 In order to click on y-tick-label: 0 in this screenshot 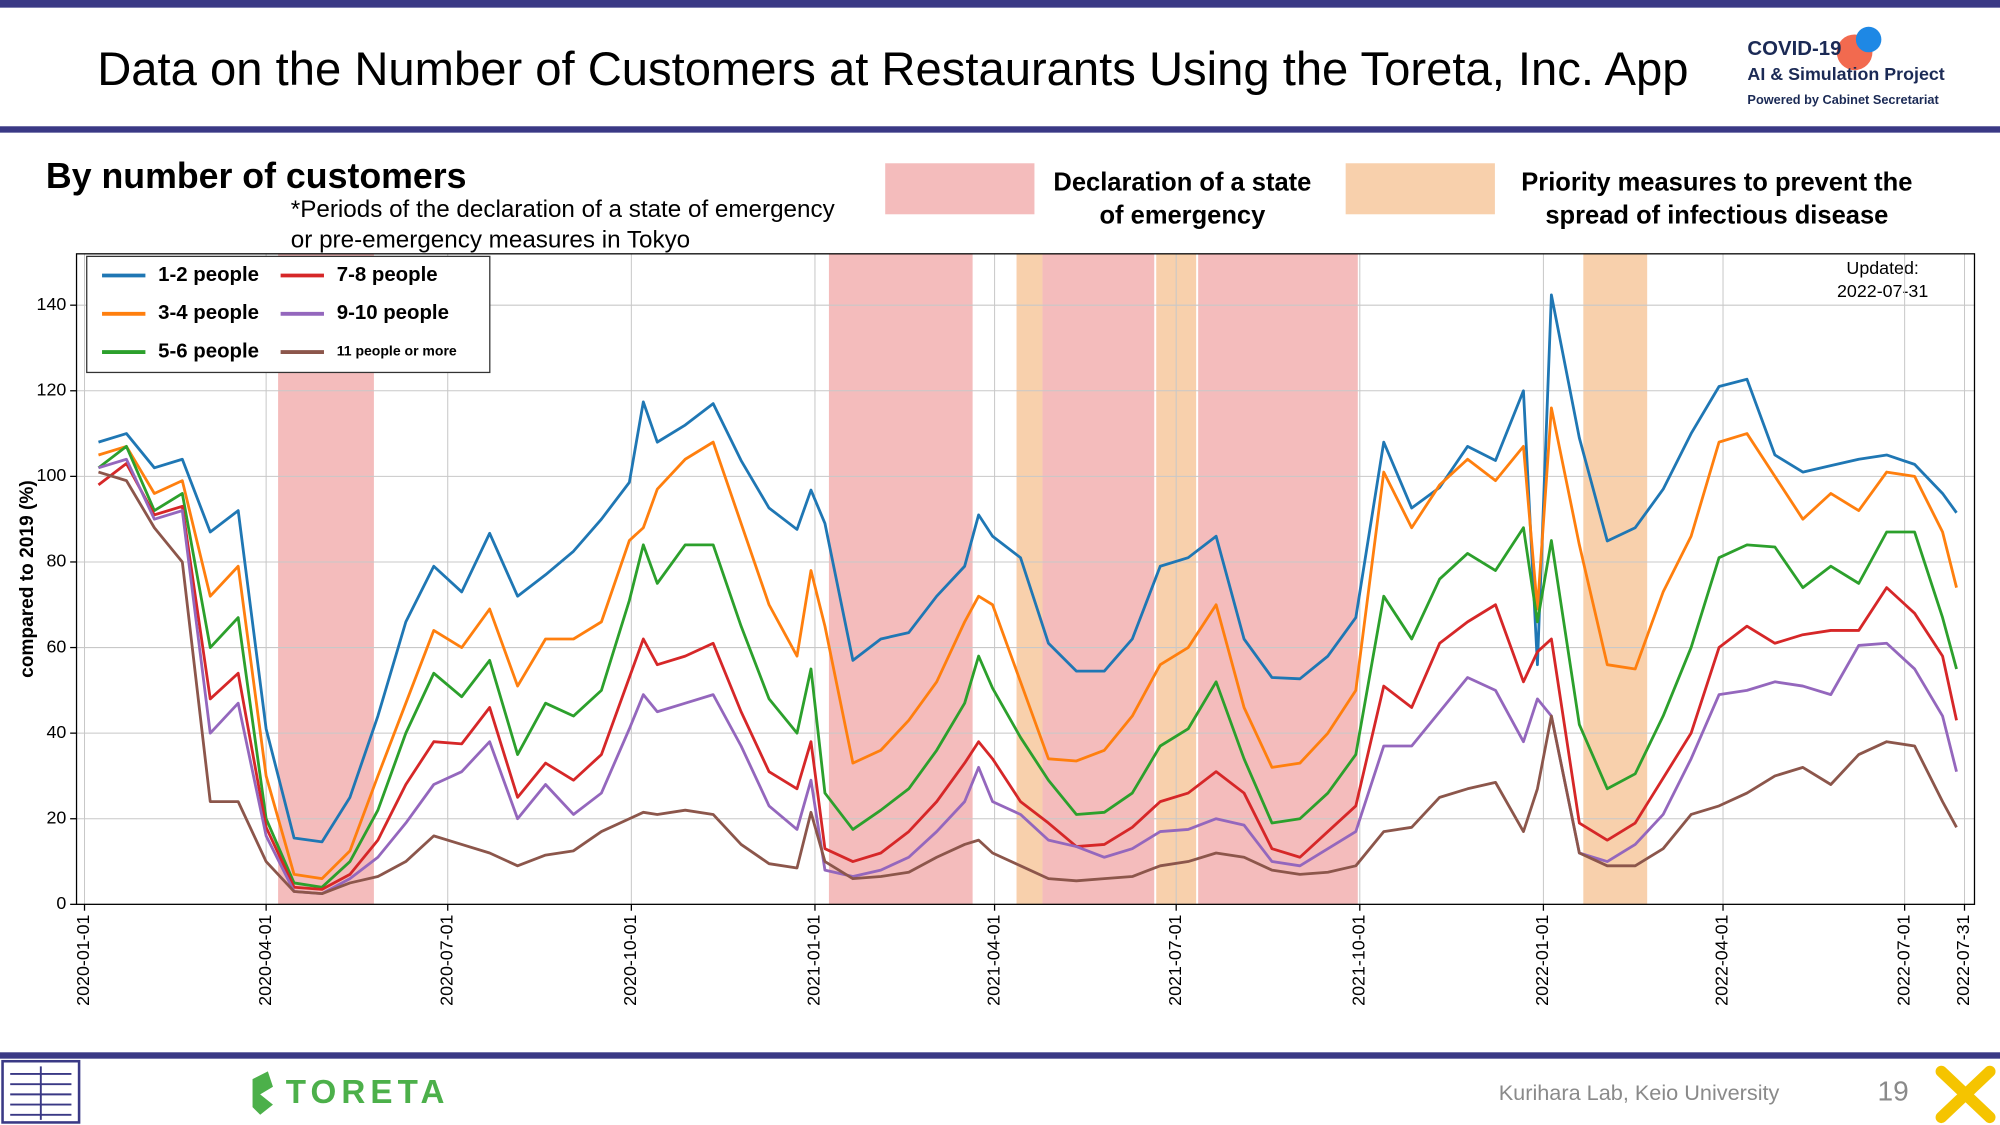, I will do `click(61, 903)`.